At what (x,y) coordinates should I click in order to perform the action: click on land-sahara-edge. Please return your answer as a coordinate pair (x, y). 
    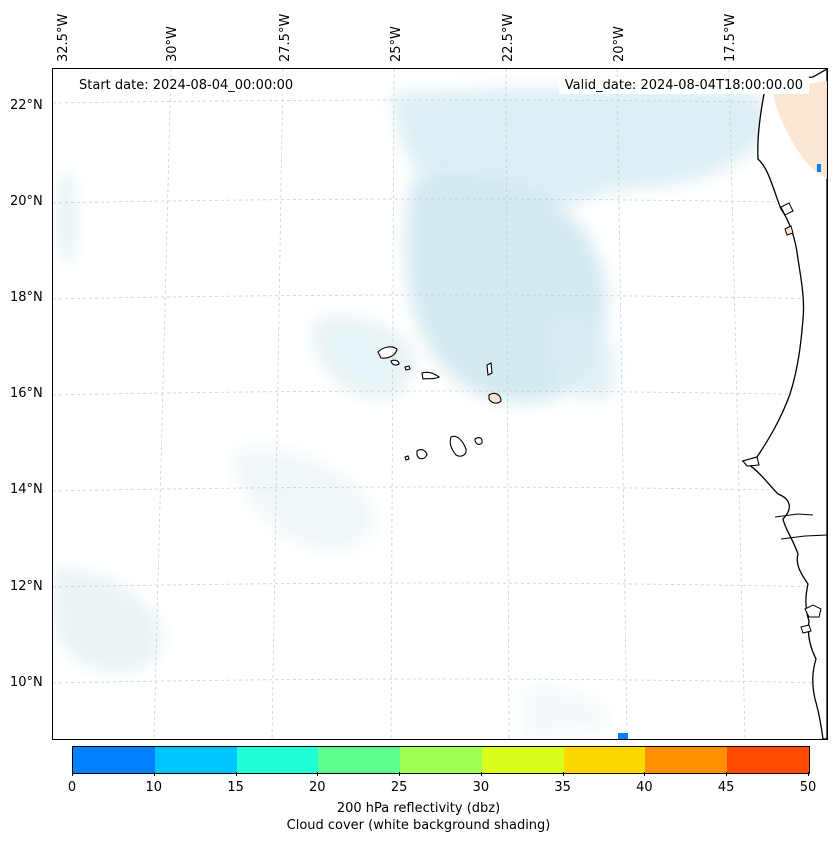
    Looking at the image, I should click on (800, 130).